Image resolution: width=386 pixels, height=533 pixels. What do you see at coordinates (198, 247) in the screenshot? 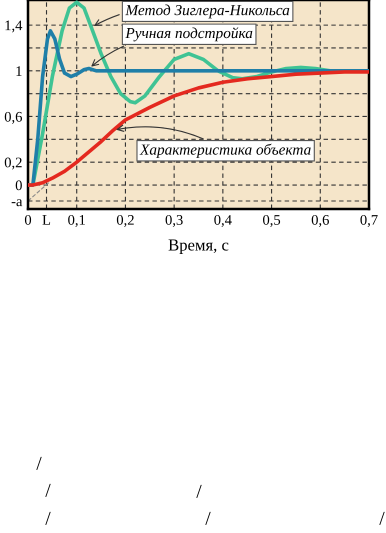
I see `x-axis-title: Время, с` at bounding box center [198, 247].